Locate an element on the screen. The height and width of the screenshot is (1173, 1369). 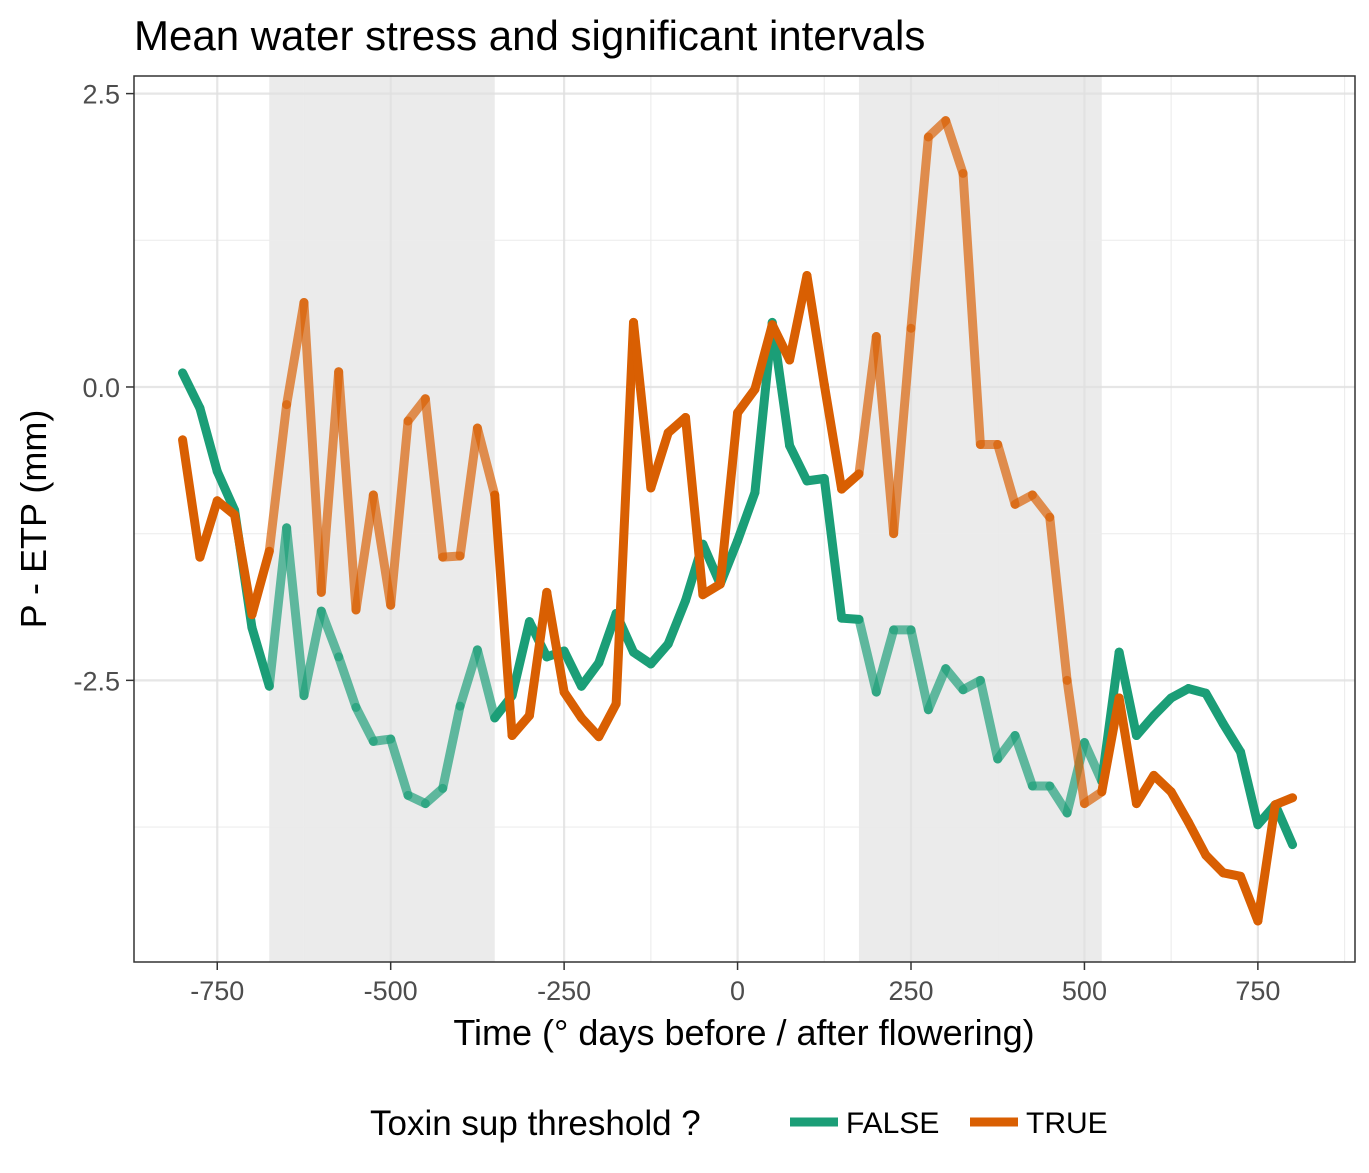
y-tick-label: 0.0 is located at coordinates (101, 388).